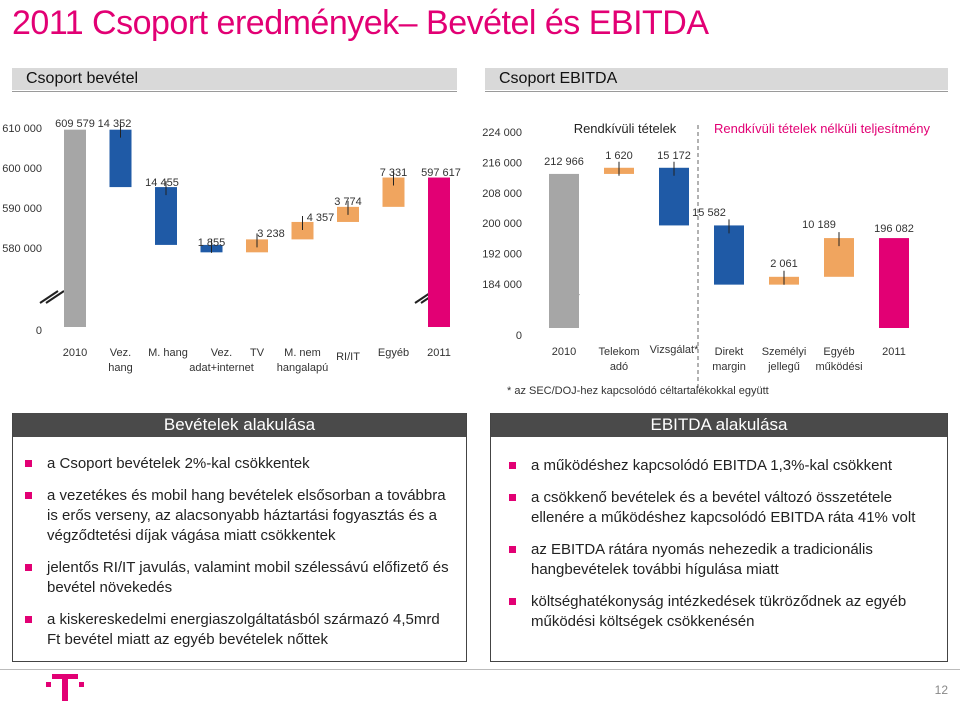 Image resolution: width=960 pixels, height=702 pixels. Describe the element at coordinates (115, 124) in the screenshot. I see `value-label: 14 352` at that location.